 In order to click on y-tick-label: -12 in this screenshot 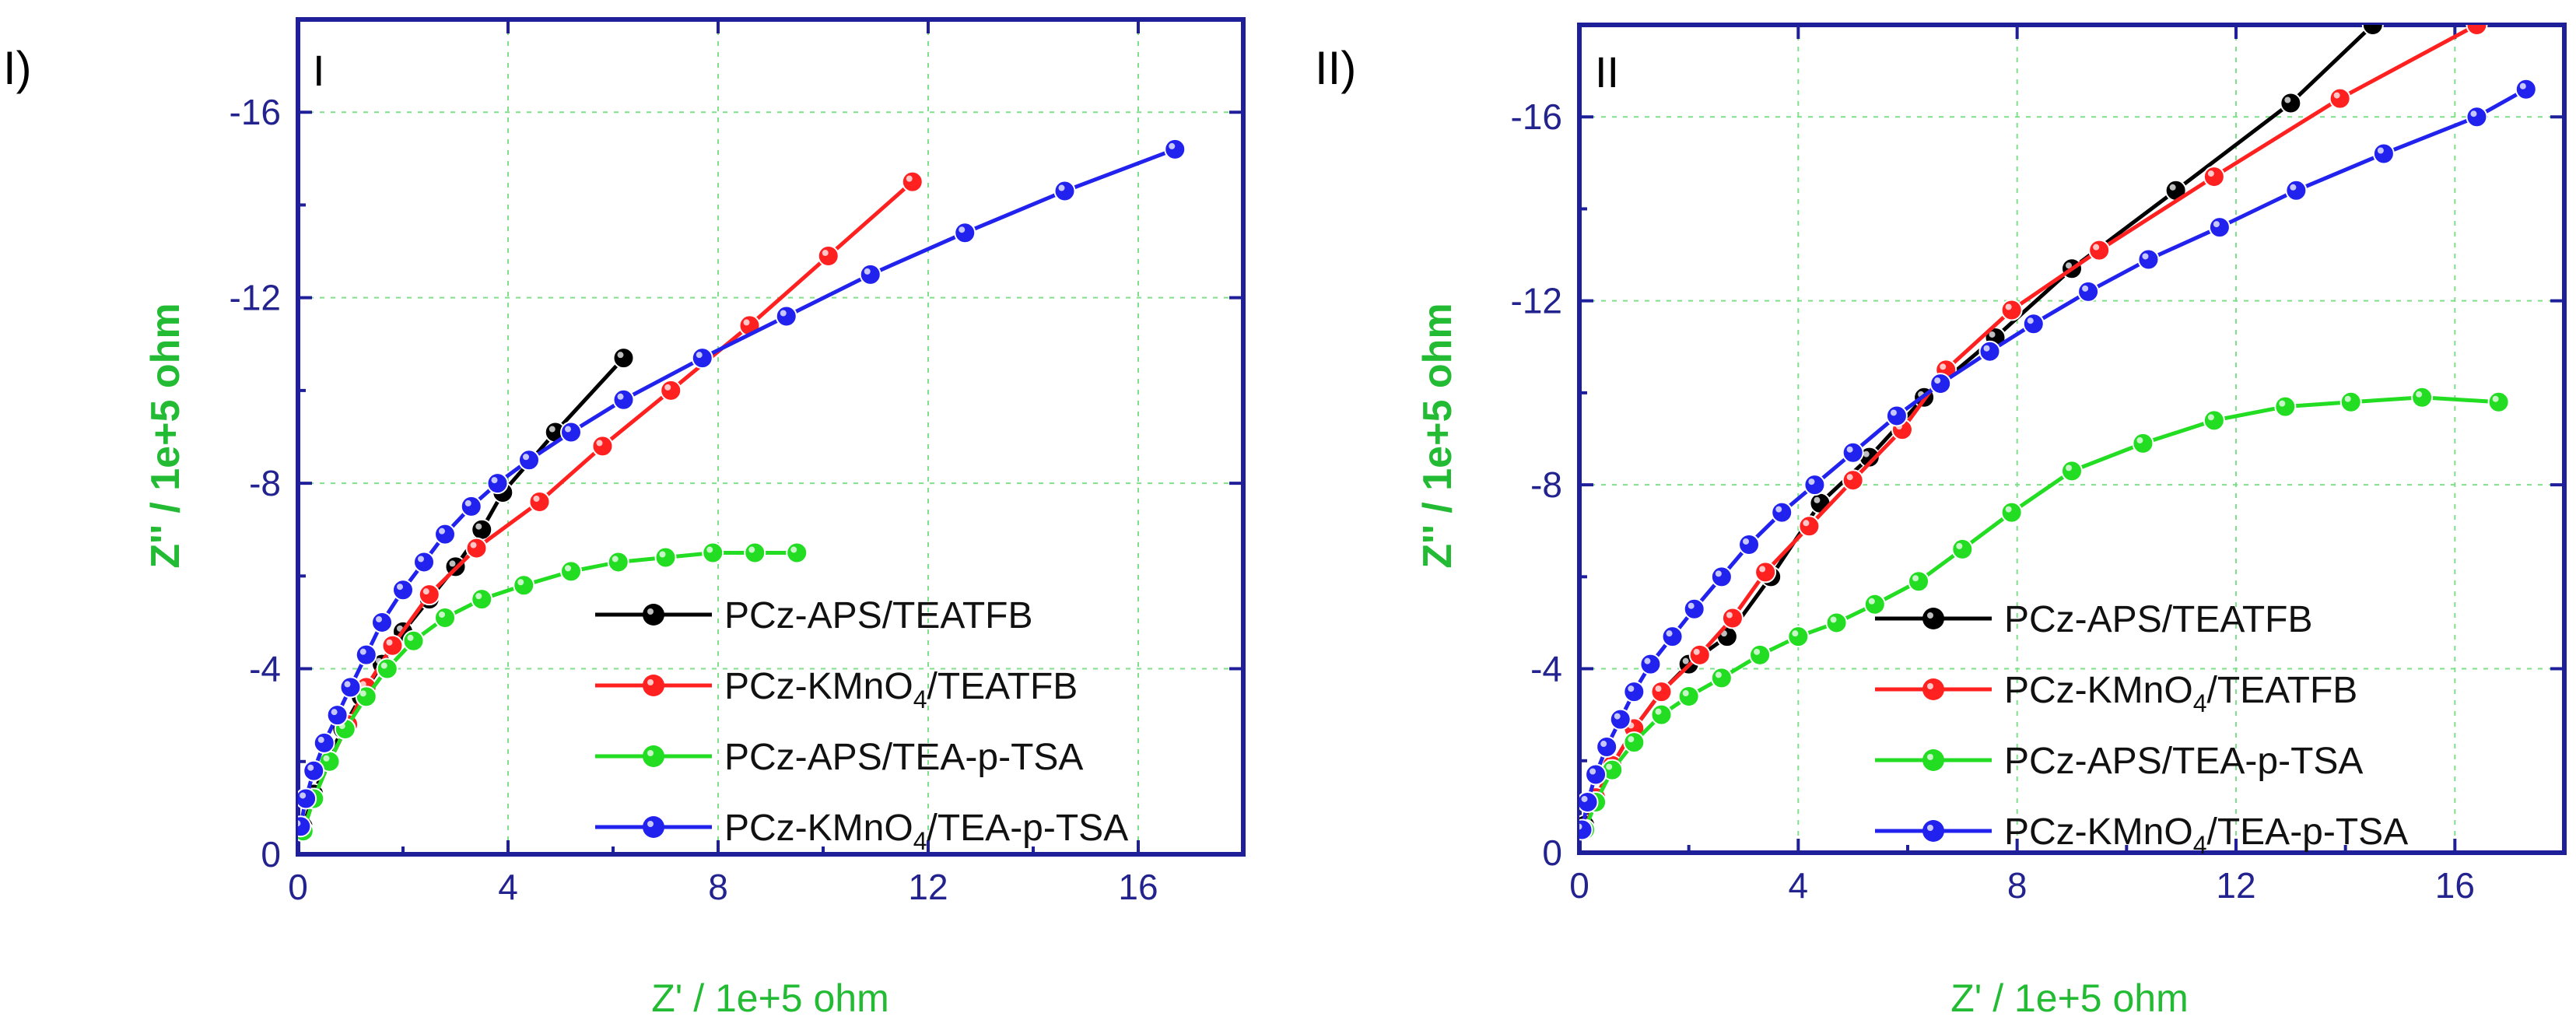, I will do `click(256, 298)`.